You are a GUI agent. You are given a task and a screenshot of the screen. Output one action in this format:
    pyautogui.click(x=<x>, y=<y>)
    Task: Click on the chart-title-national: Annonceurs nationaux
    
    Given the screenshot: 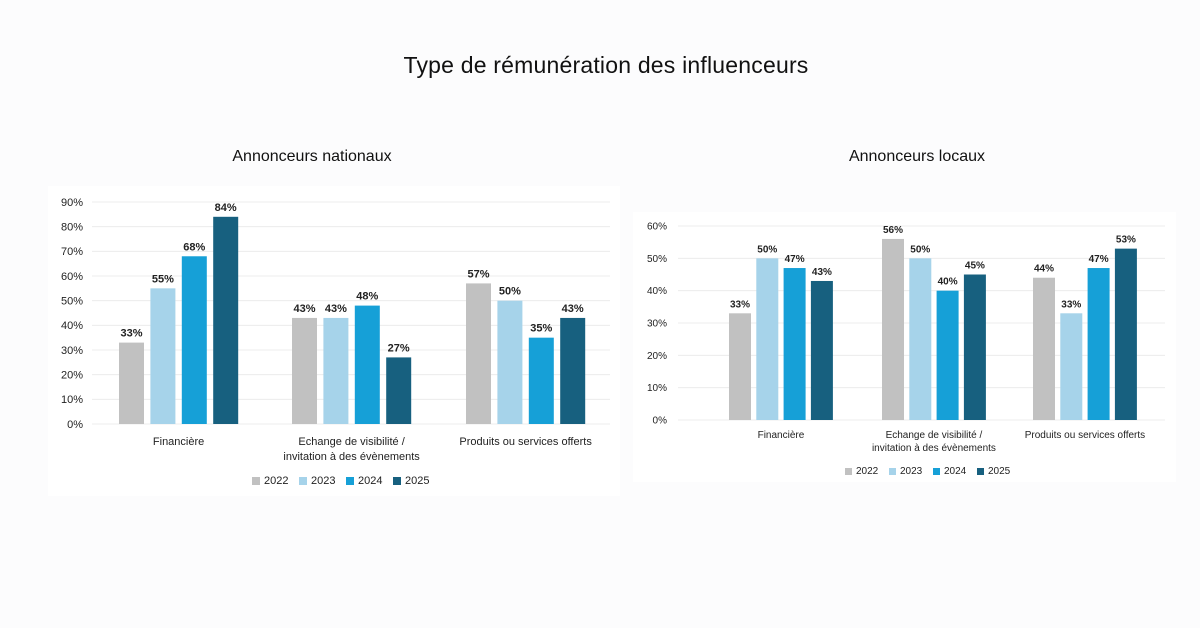 What is the action you would take?
    pyautogui.click(x=312, y=156)
    